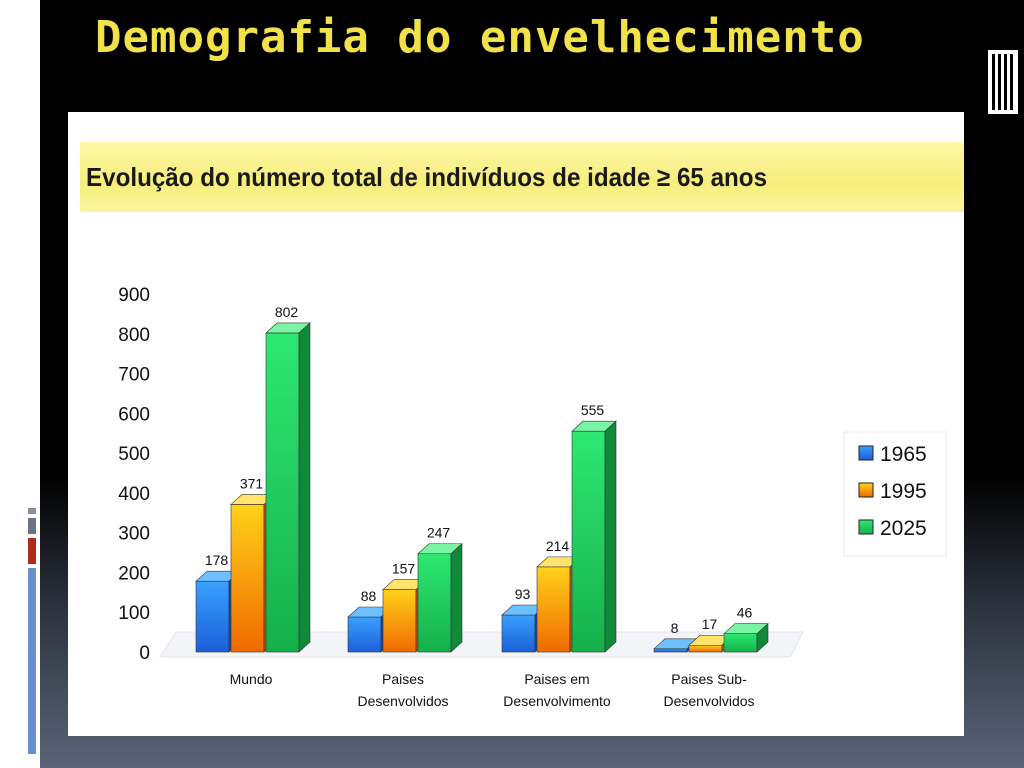 The image size is (1024, 768). I want to click on data-label: 88, so click(369, 596).